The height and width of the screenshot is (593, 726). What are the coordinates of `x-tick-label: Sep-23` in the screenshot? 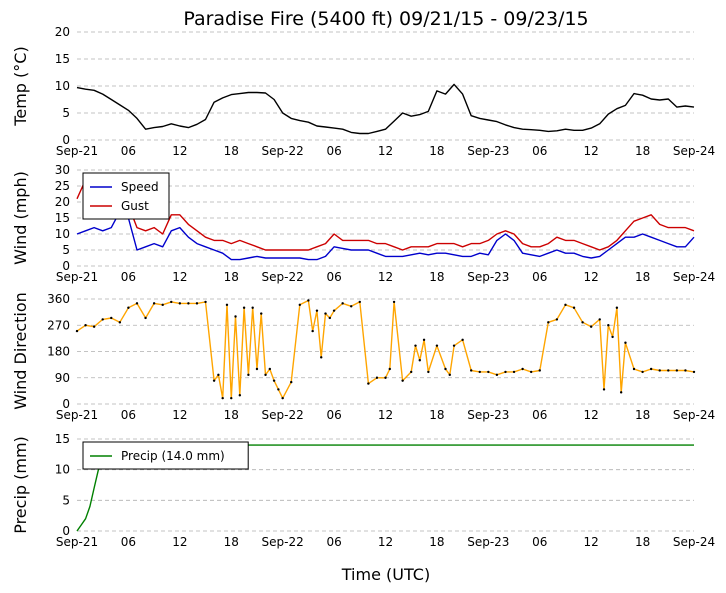 It's located at (488, 542).